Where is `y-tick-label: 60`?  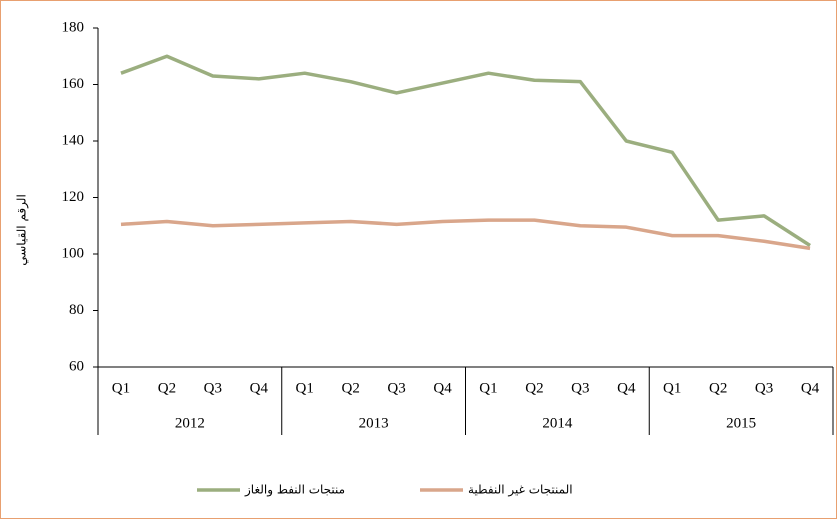 y-tick-label: 60 is located at coordinates (76, 366).